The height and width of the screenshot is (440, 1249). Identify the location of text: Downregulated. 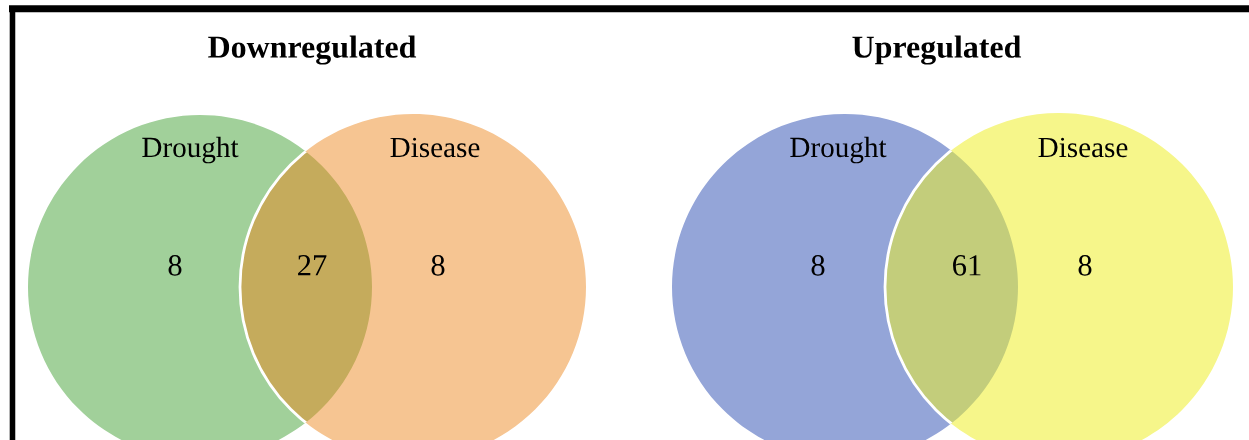
(312, 50).